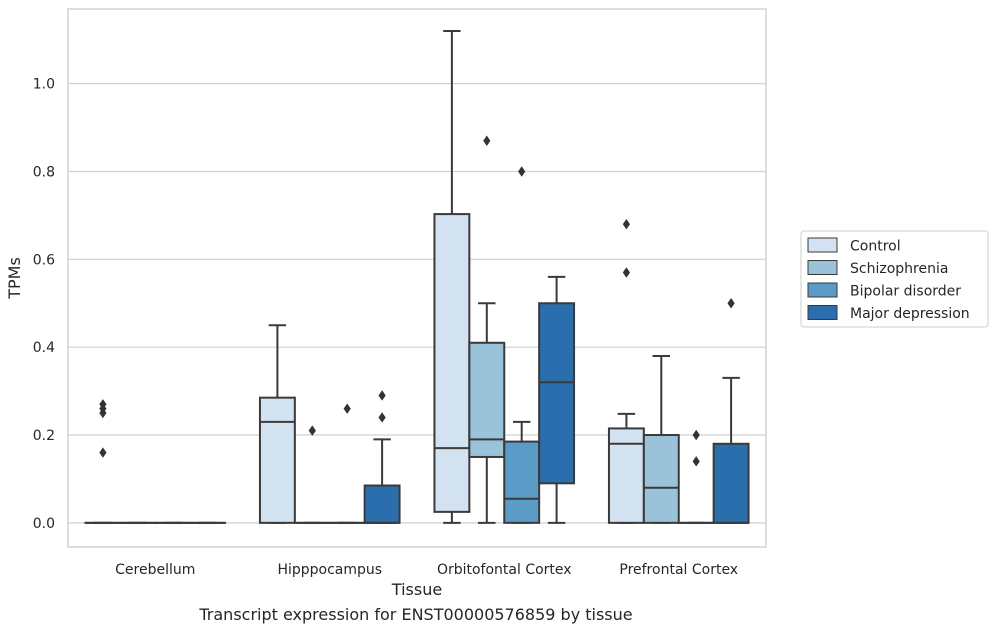  What do you see at coordinates (14, 278) in the screenshot?
I see `y-axis-label: TPMs` at bounding box center [14, 278].